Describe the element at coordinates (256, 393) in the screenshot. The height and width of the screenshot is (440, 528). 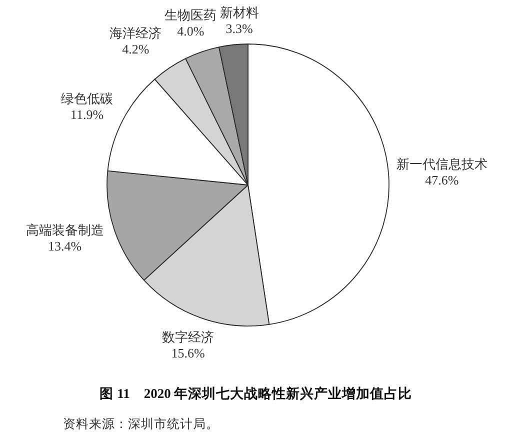
I see `title: 图 11 2020 年深圳七大战略性新兴产业增加值占比` at that location.